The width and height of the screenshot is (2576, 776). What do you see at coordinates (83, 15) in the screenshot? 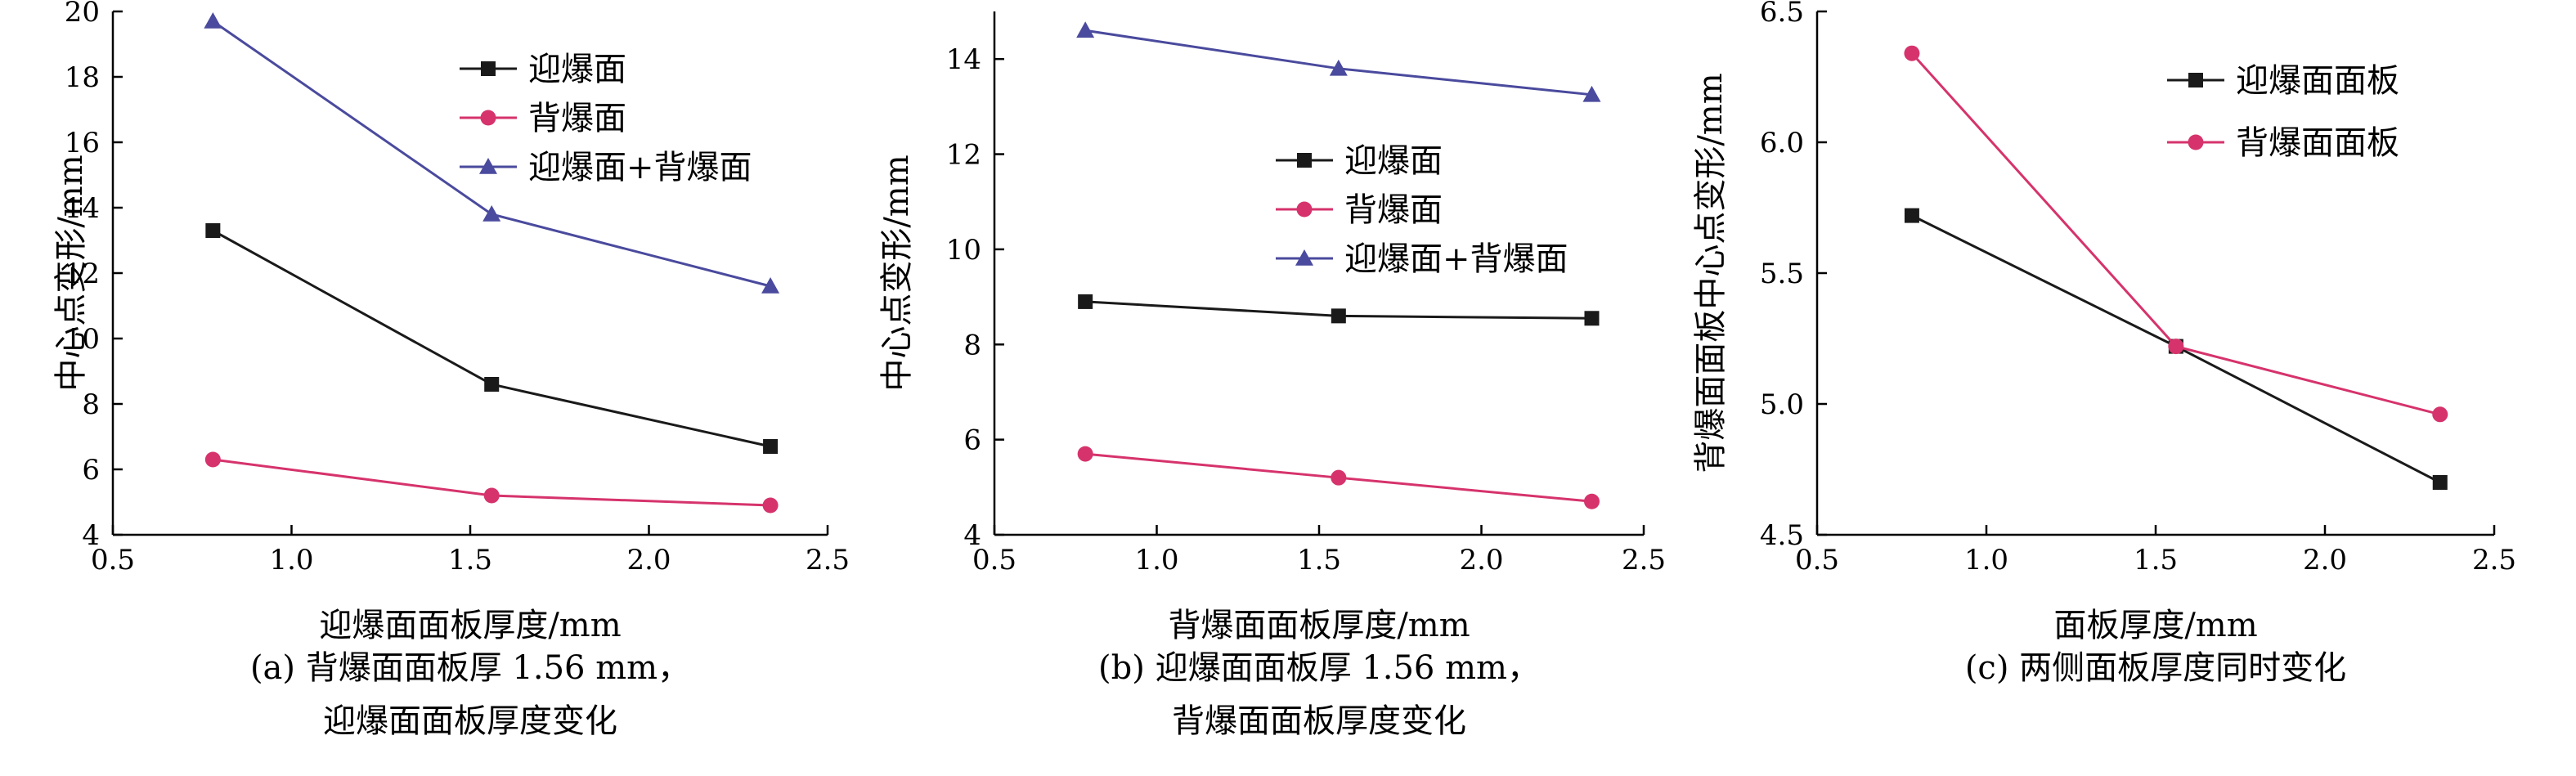
I see `y-tick-label: 20` at bounding box center [83, 15].